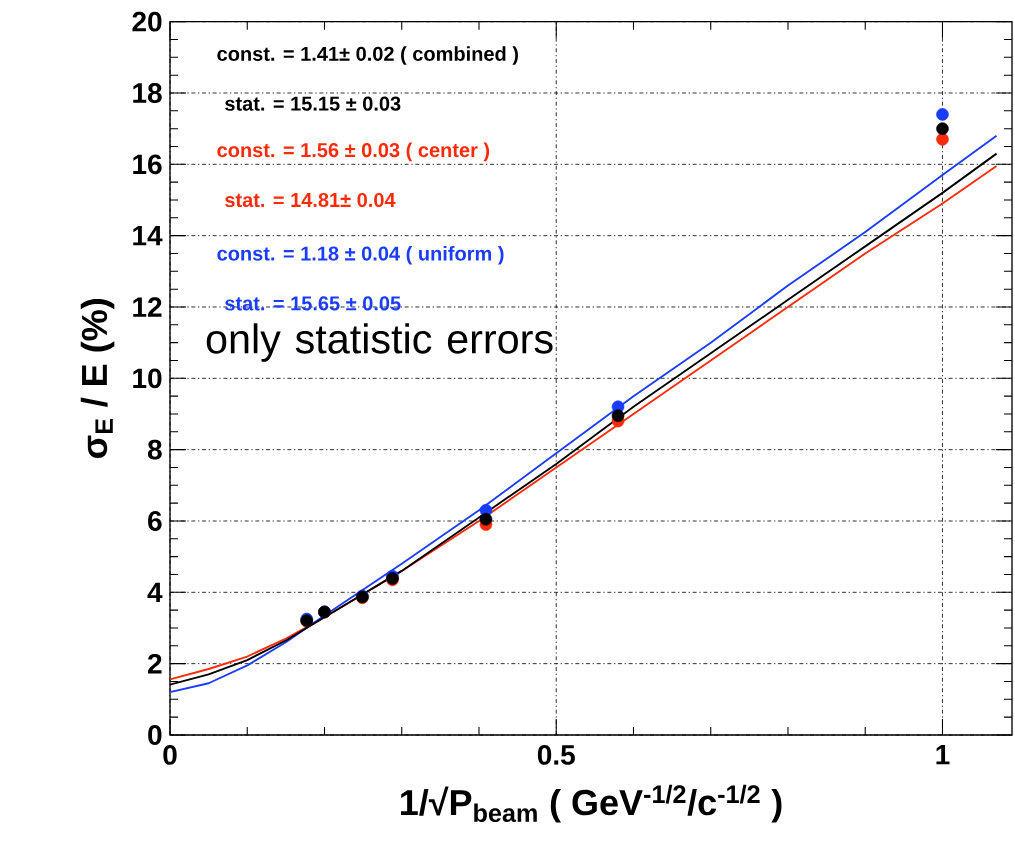  What do you see at coordinates (147, 21) in the screenshot?
I see `y-tick-label: 20` at bounding box center [147, 21].